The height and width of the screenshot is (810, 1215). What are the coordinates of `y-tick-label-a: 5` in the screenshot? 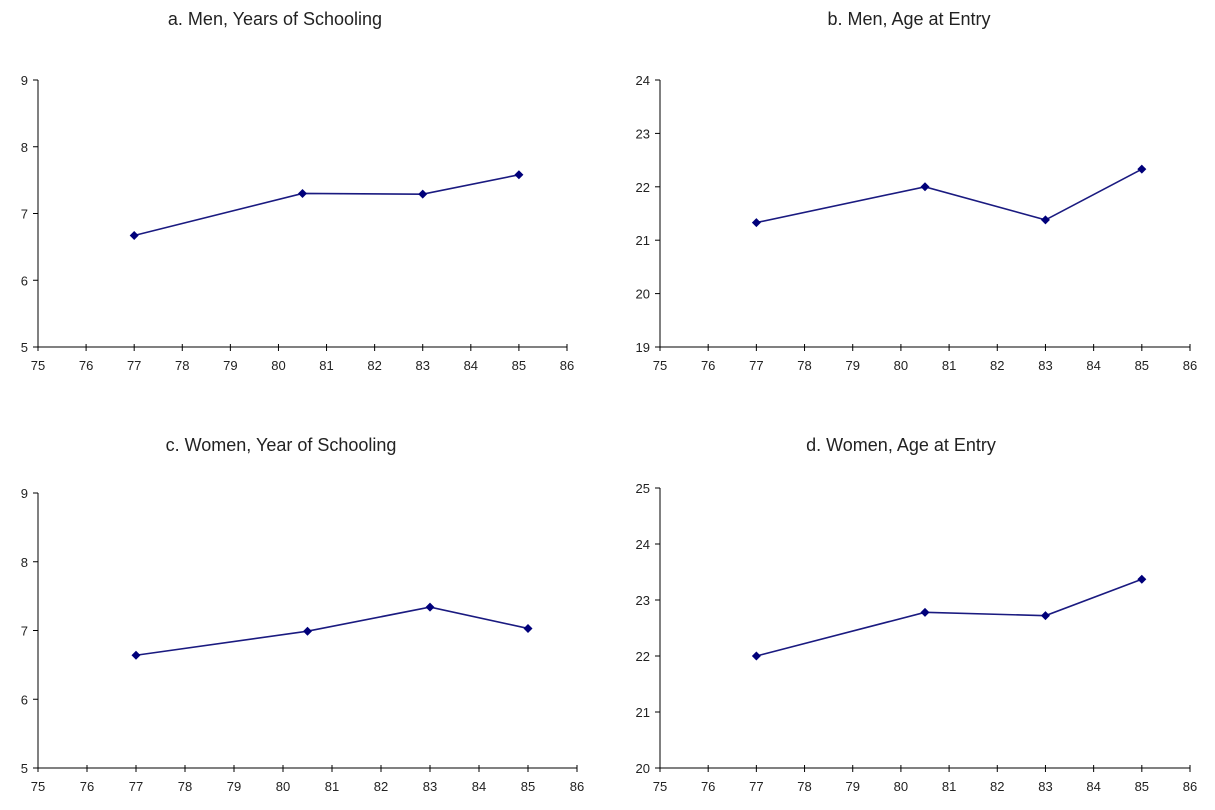 It's located at (24, 347).